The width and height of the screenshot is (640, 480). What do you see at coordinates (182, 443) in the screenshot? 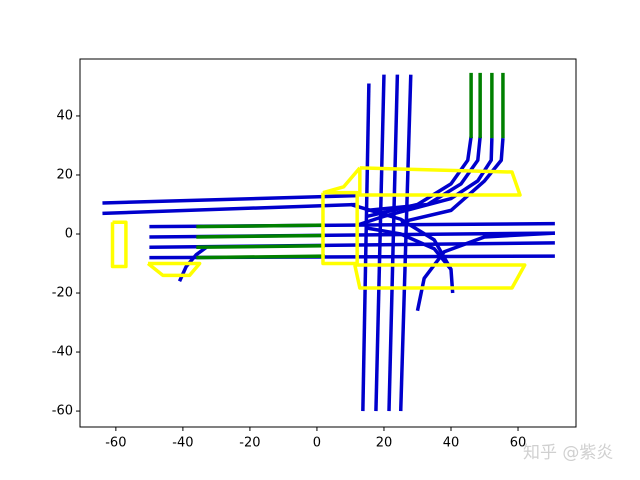
I see `x-tick-label: -40` at bounding box center [182, 443].